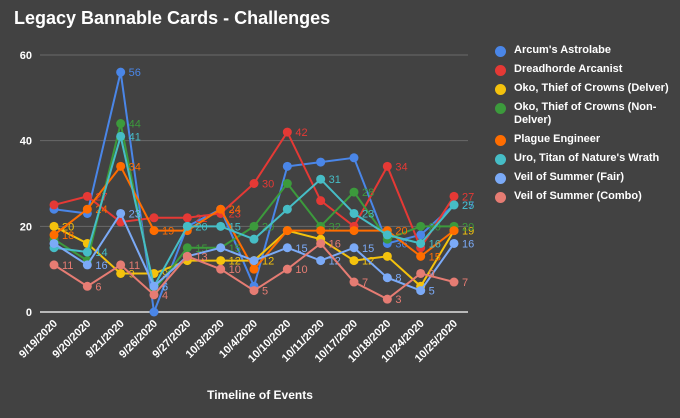 This screenshot has width=680, height=418. What do you see at coordinates (585, 113) in the screenshot?
I see `legend-label: Oko, Thief of Crowns (Non-Delver)` at bounding box center [585, 113].